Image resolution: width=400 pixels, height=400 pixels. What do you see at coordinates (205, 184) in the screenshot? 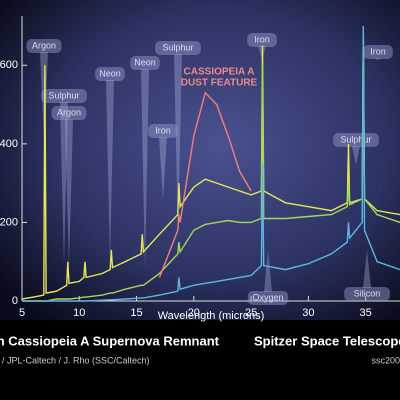
I see `series-line` at bounding box center [205, 184].